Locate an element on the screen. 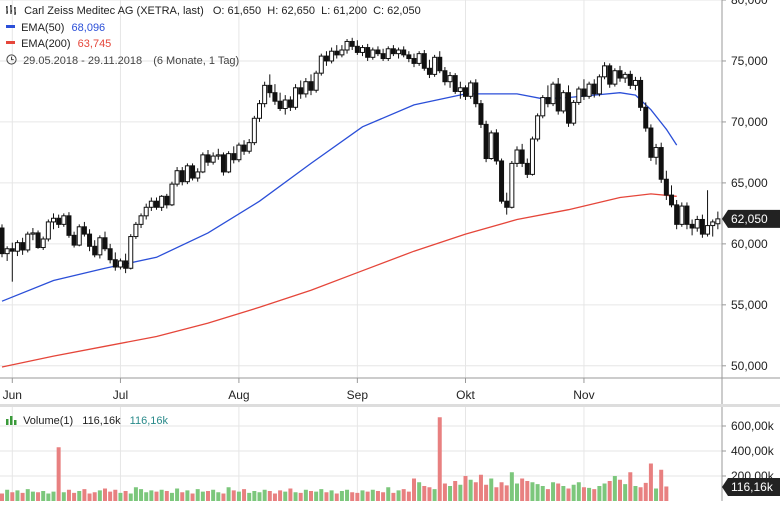  y-tick-label: 55,000 is located at coordinates (749, 305).